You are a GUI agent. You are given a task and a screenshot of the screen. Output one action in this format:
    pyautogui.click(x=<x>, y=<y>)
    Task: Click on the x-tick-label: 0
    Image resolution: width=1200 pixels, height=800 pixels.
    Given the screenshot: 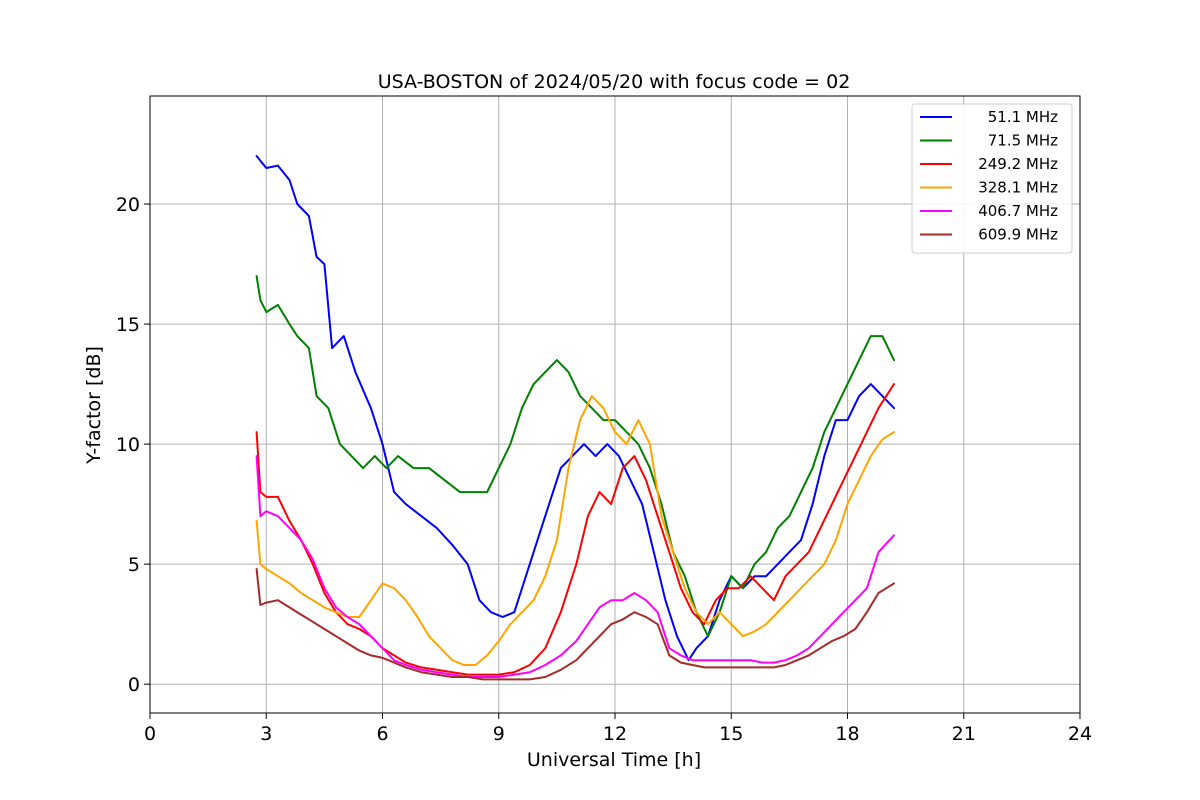 What is the action you would take?
    pyautogui.click(x=150, y=734)
    